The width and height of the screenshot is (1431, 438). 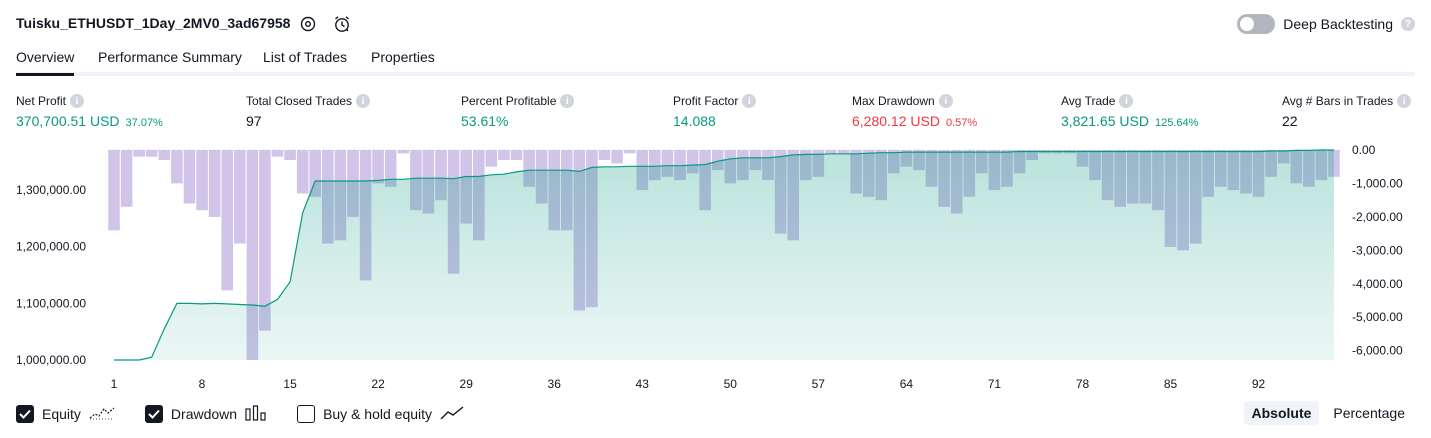 What do you see at coordinates (305, 57) in the screenshot?
I see `tab-list-of-trades: List of Trades` at bounding box center [305, 57].